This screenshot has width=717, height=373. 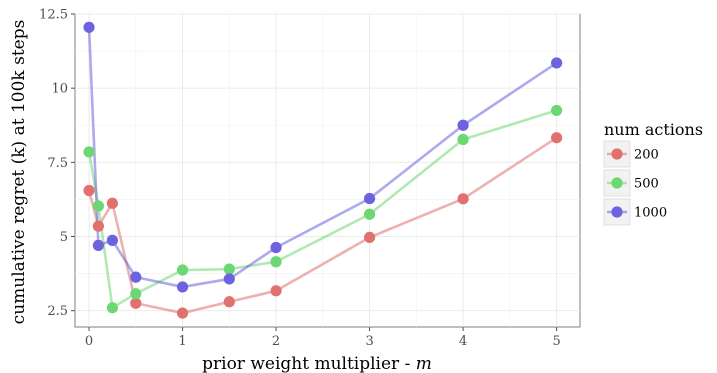 I want to click on y-axis-title: cumulative regret (k) at 100k steps, so click(x=19, y=172).